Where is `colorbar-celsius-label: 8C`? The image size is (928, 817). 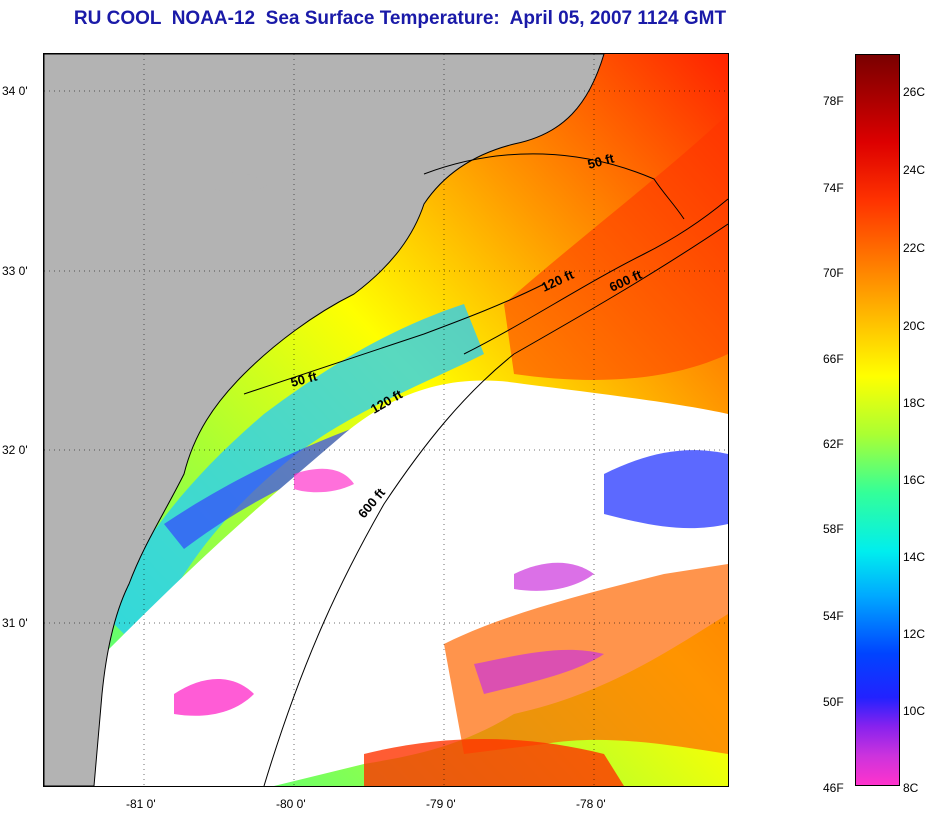 colorbar-celsius-label: 8C is located at coordinates (911, 788).